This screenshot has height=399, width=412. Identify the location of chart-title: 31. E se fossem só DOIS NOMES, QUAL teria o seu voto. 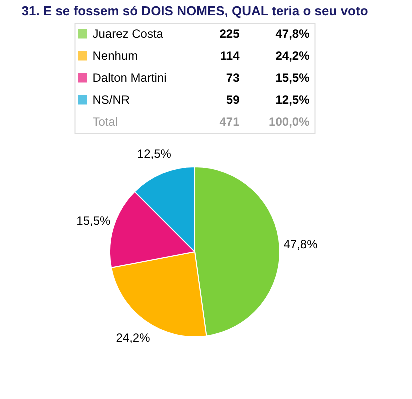
(195, 11).